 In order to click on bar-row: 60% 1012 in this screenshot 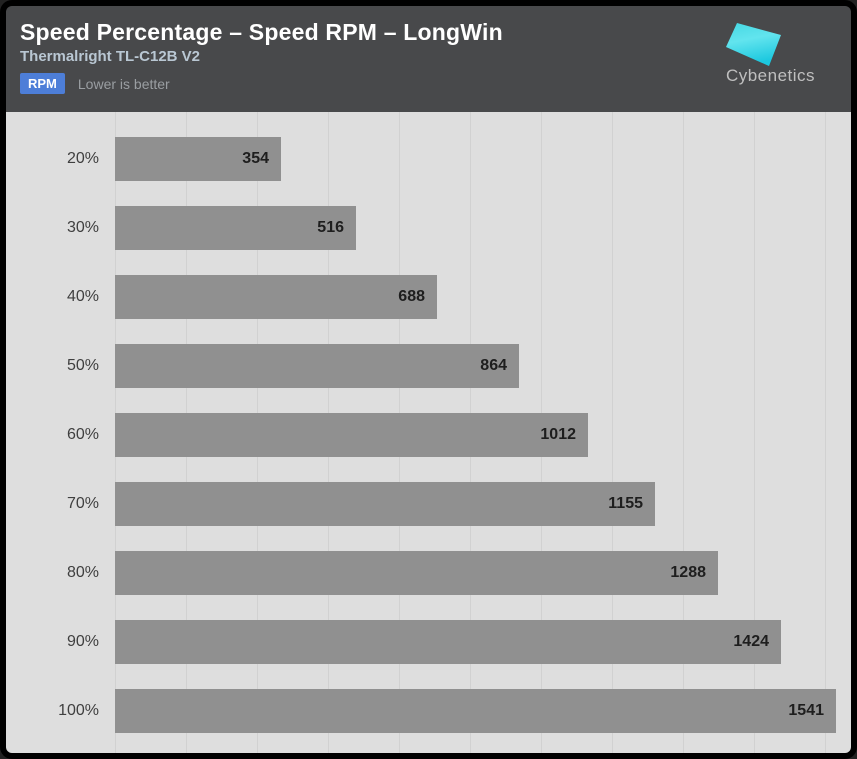, I will do `click(428, 435)`.